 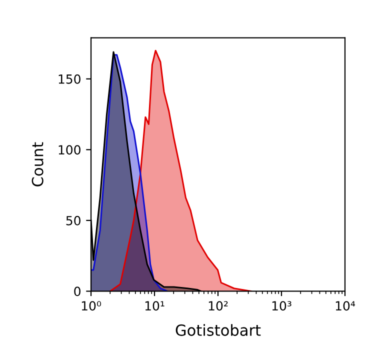 I want to click on y-axis-title: Count, so click(x=38, y=164).